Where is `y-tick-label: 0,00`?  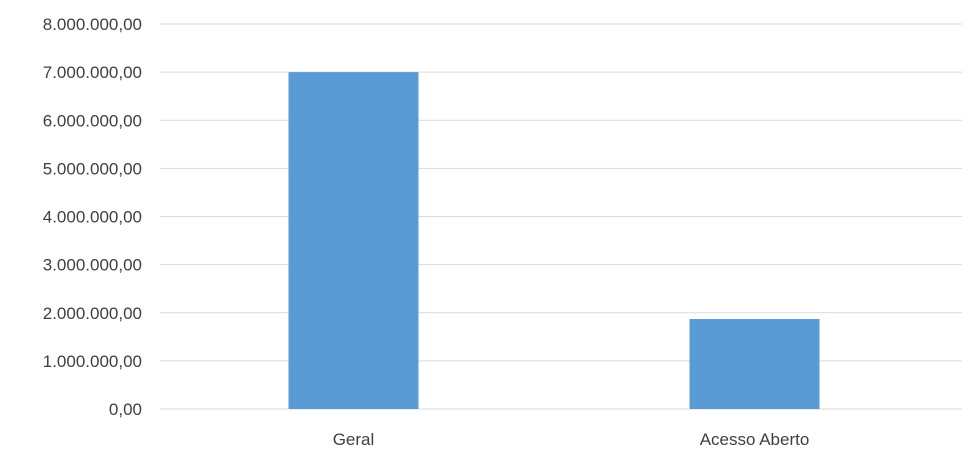 y-tick-label: 0,00 is located at coordinates (125, 409).